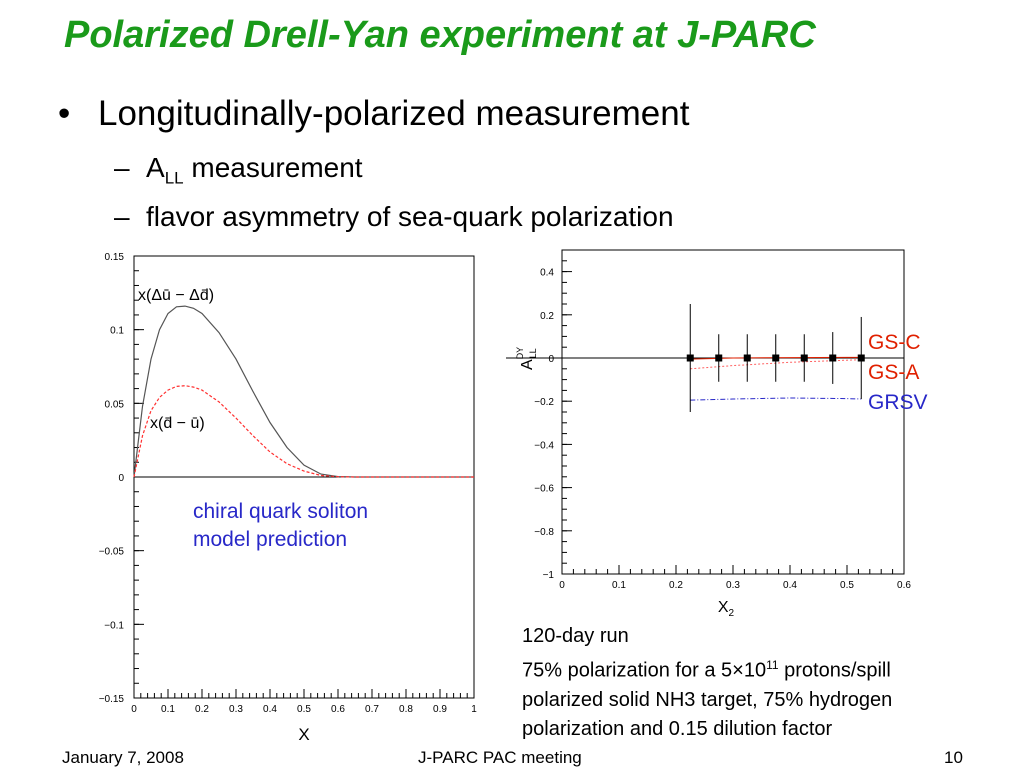 The height and width of the screenshot is (768, 1024). What do you see at coordinates (406, 709) in the screenshot?
I see `x-tick-label: 0.8` at bounding box center [406, 709].